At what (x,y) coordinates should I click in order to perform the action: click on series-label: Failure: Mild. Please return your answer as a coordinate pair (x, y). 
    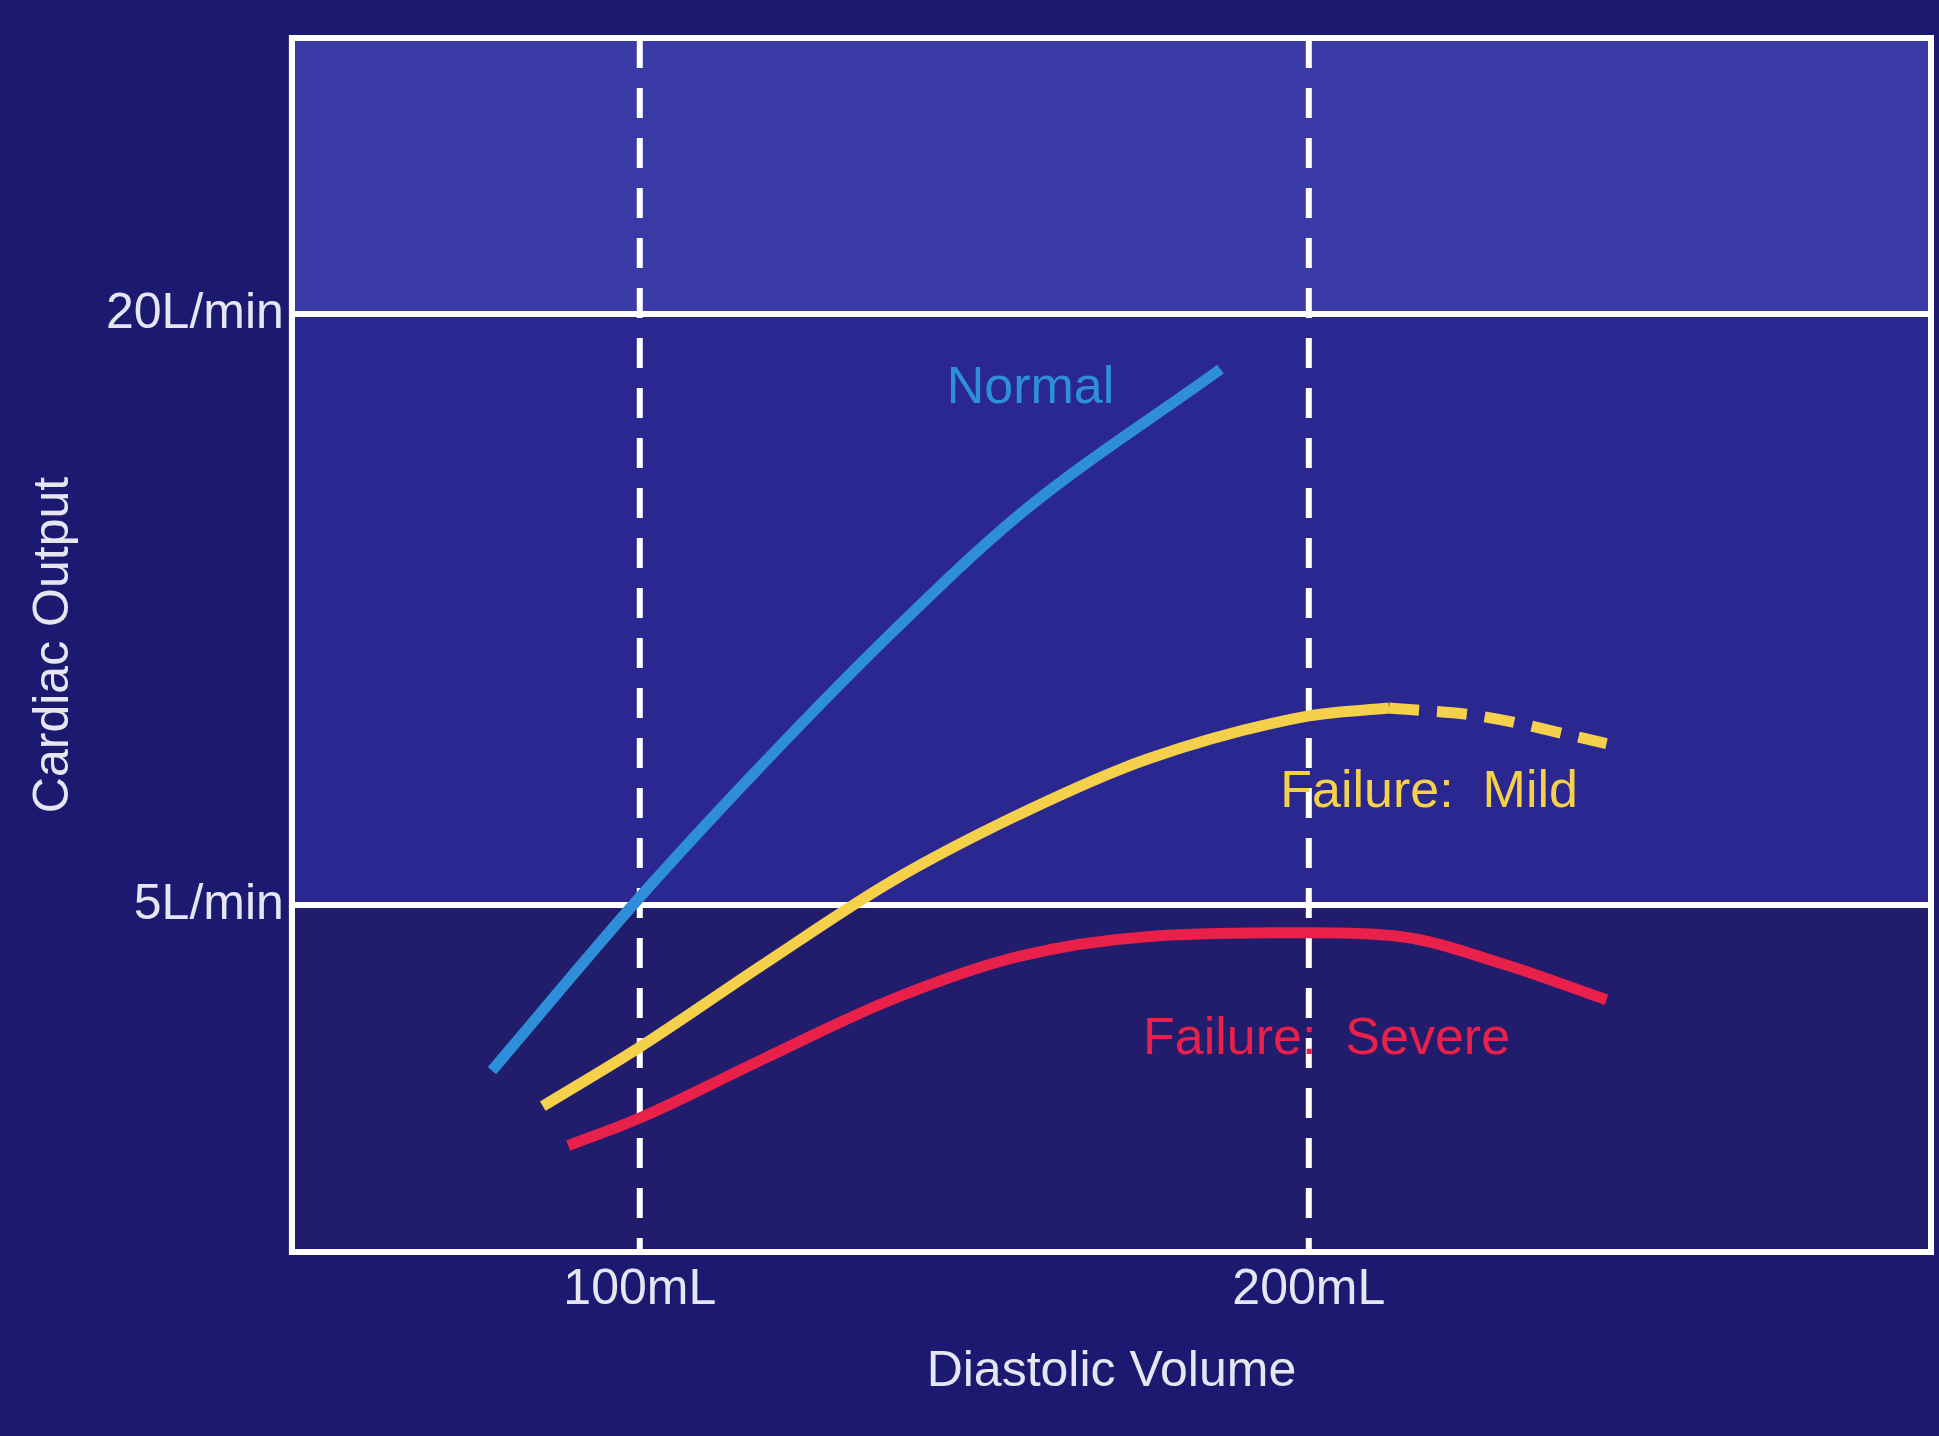
    Looking at the image, I should click on (1429, 789).